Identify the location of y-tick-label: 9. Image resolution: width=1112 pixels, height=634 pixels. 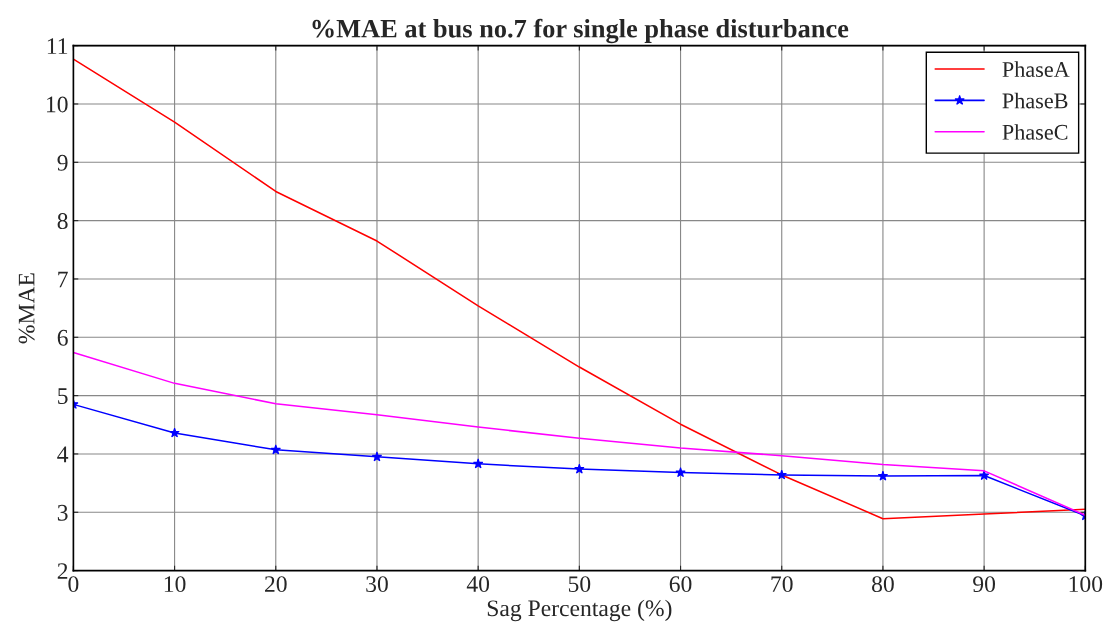
(62, 162).